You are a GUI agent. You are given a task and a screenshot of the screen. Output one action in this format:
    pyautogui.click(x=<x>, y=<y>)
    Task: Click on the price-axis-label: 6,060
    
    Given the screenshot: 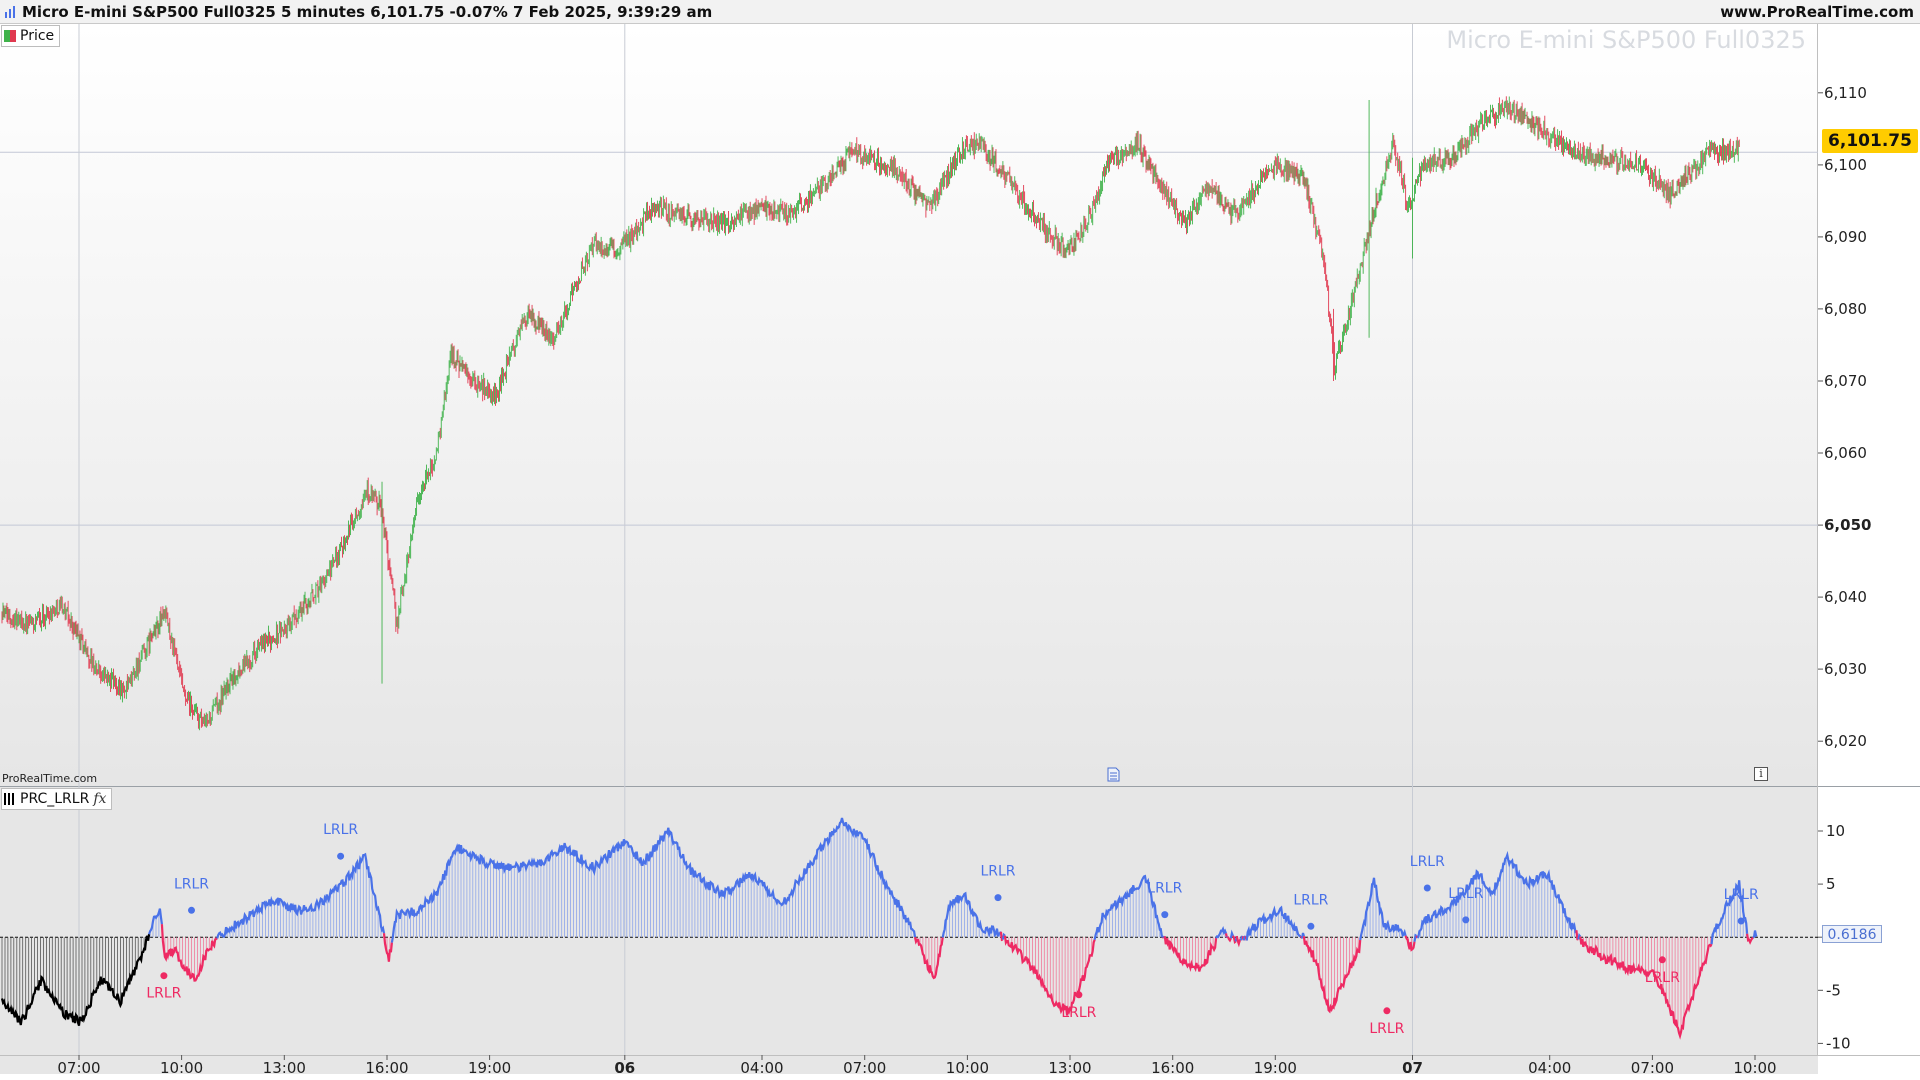 What is the action you would take?
    pyautogui.click(x=1845, y=453)
    